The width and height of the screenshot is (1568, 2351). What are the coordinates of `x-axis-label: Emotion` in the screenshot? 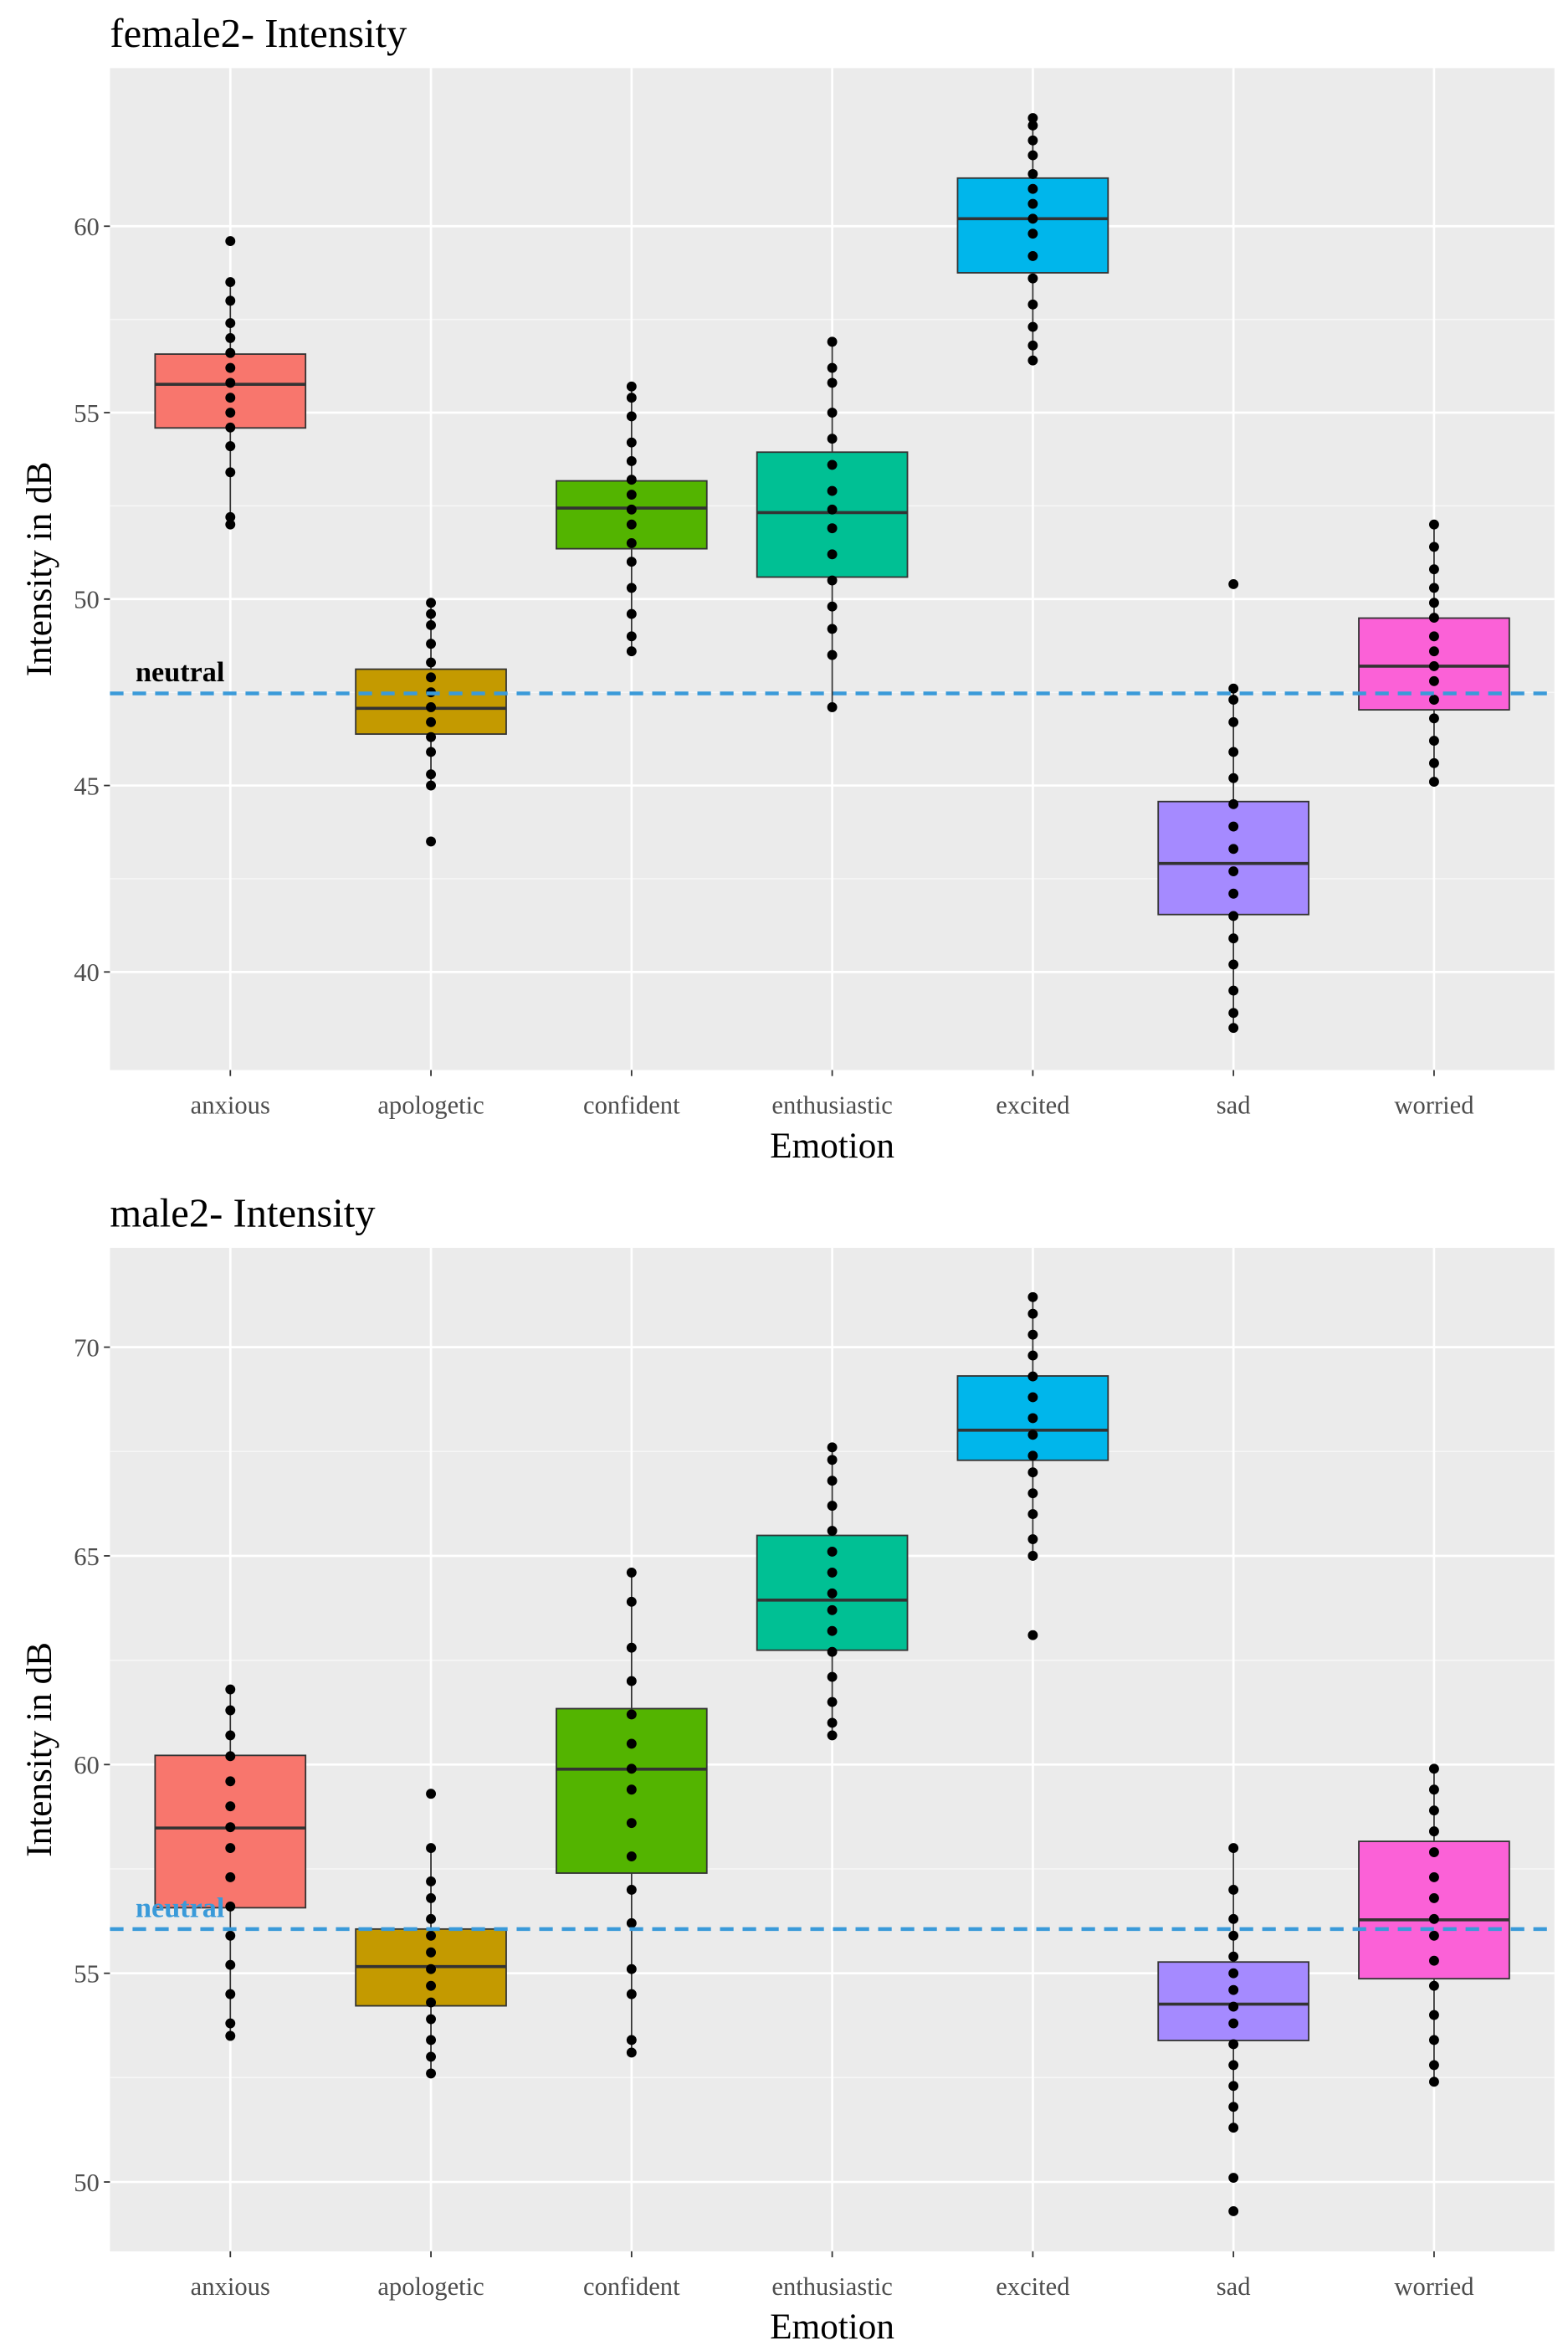 It's located at (832, 2327).